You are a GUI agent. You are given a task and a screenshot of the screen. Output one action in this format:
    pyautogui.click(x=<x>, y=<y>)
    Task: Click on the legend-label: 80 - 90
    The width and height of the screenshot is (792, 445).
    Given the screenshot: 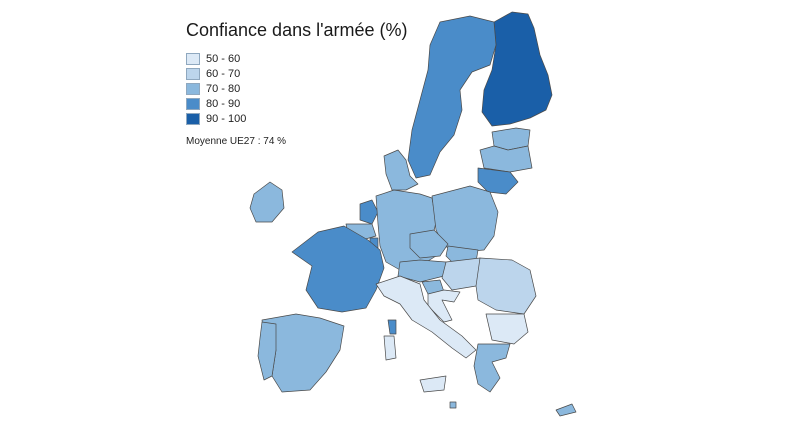 What is the action you would take?
    pyautogui.click(x=223, y=104)
    